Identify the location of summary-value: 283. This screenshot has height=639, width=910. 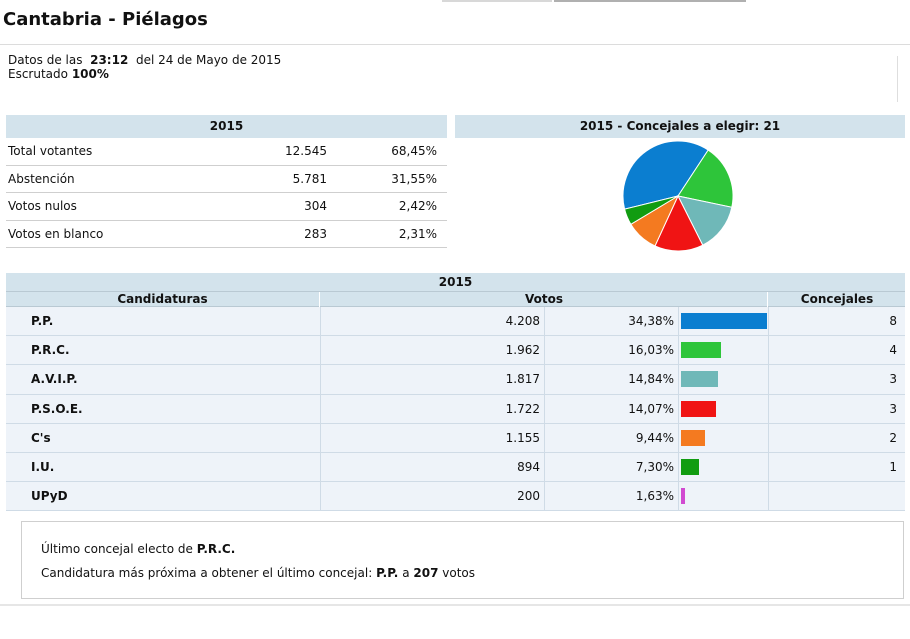
(315, 233).